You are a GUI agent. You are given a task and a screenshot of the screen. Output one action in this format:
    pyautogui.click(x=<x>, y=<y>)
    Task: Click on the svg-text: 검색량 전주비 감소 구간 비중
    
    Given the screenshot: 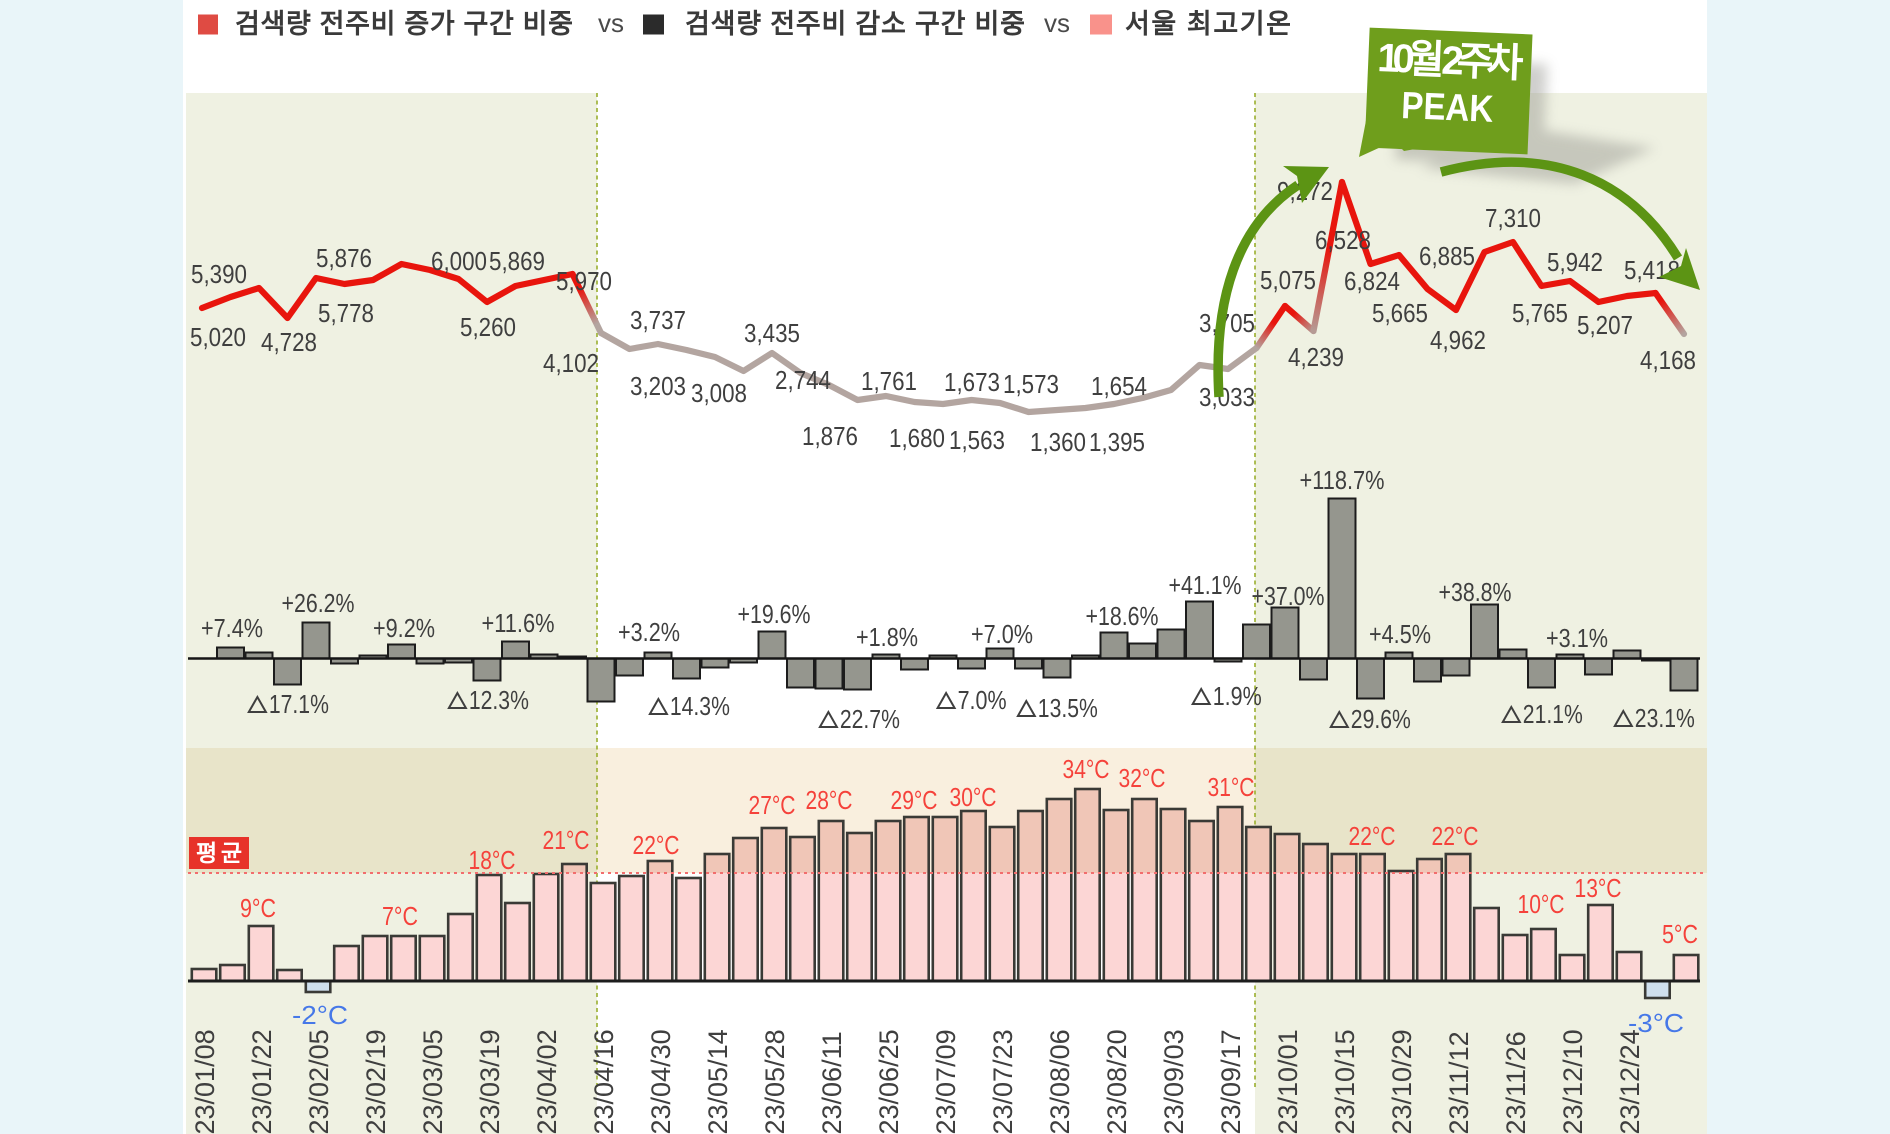 What is the action you would take?
    pyautogui.click(x=855, y=24)
    